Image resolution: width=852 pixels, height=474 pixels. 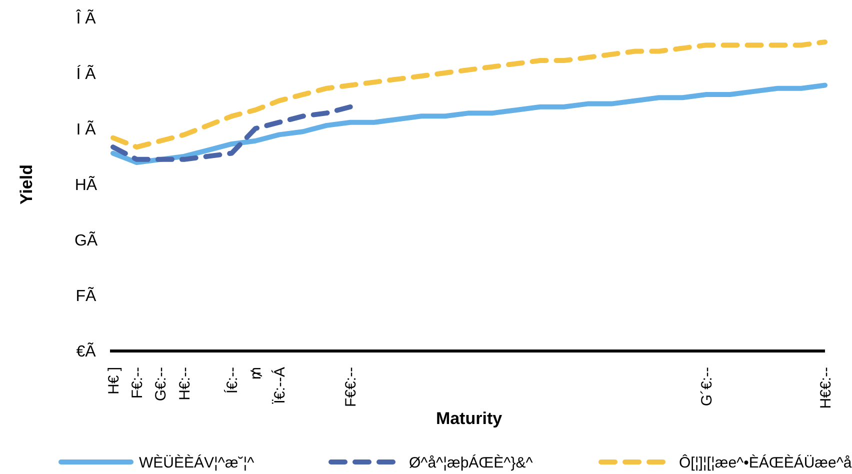 What do you see at coordinates (86, 240) in the screenshot?
I see `text: GÃ` at bounding box center [86, 240].